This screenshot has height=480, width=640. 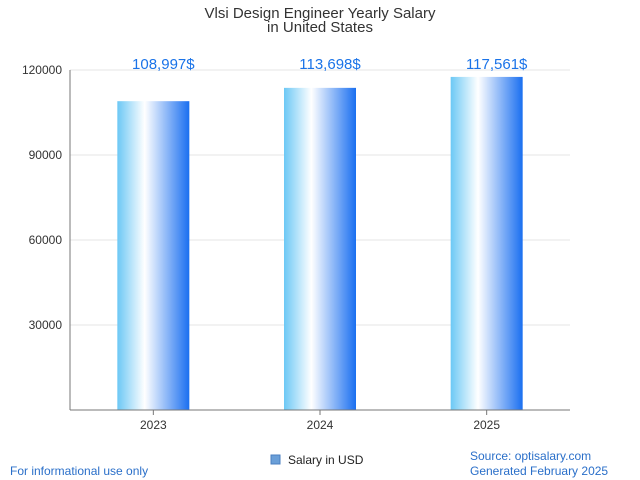 What do you see at coordinates (42, 70) in the screenshot?
I see `y-tick-label: 120000` at bounding box center [42, 70].